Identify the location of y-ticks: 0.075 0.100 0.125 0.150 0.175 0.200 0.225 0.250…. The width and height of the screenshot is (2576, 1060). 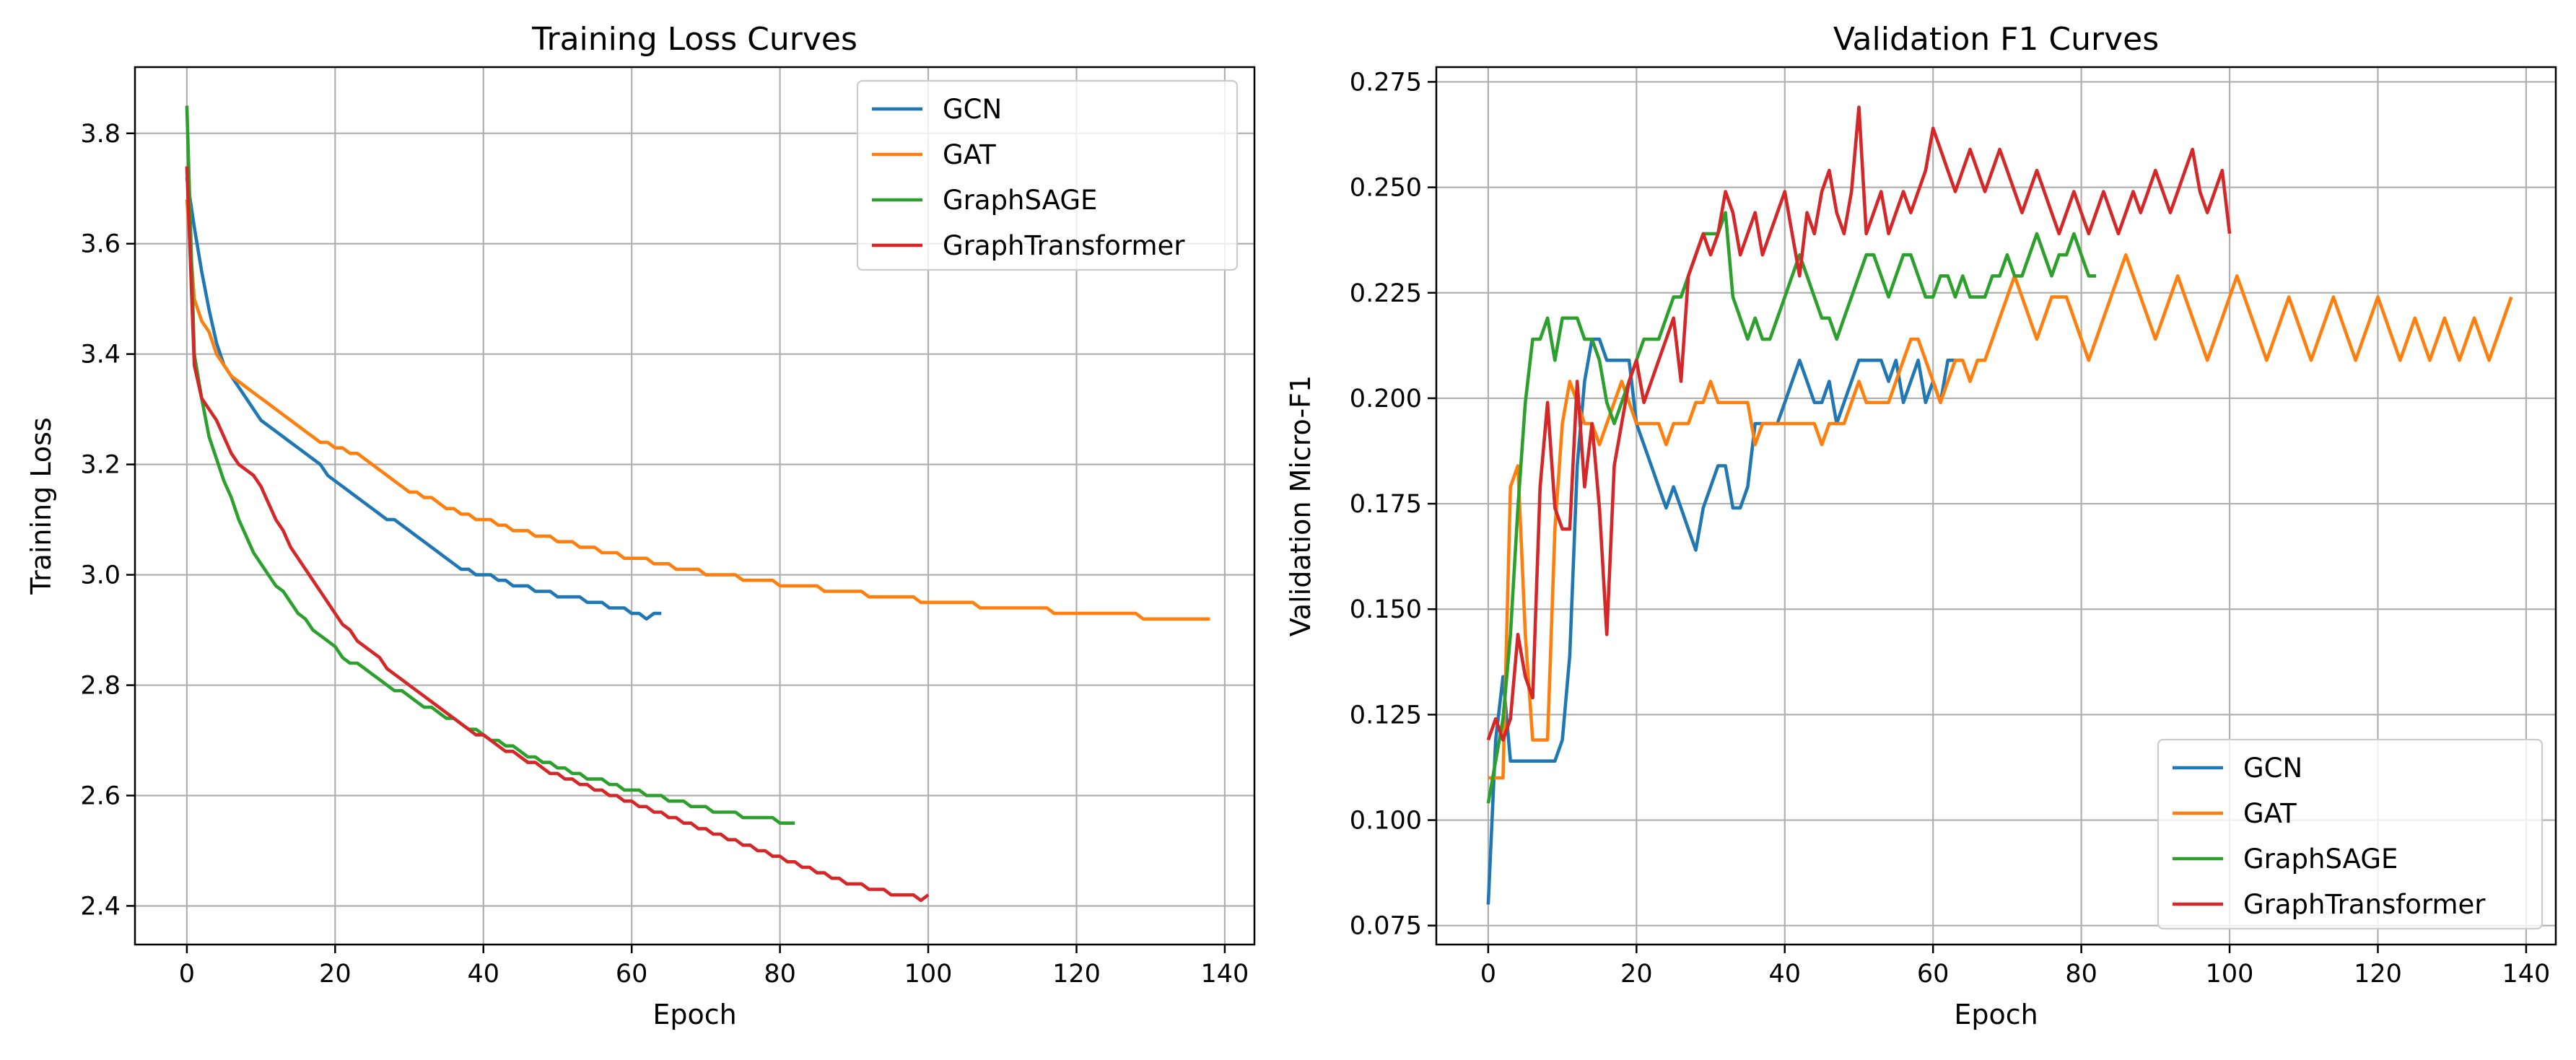
(1393, 504).